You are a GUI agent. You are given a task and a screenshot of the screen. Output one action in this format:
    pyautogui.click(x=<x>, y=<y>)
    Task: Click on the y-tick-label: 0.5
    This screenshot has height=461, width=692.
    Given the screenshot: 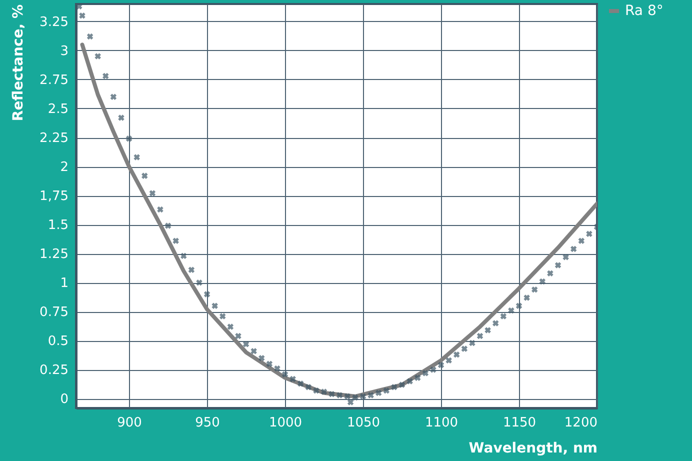 What is the action you would take?
    pyautogui.click(x=58, y=342)
    